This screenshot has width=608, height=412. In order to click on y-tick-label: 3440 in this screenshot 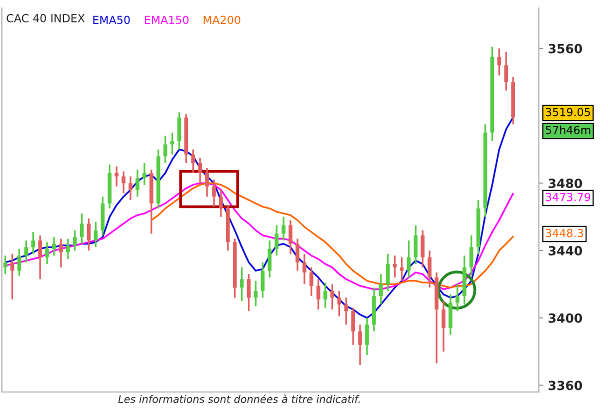, I will do `click(565, 251)`.